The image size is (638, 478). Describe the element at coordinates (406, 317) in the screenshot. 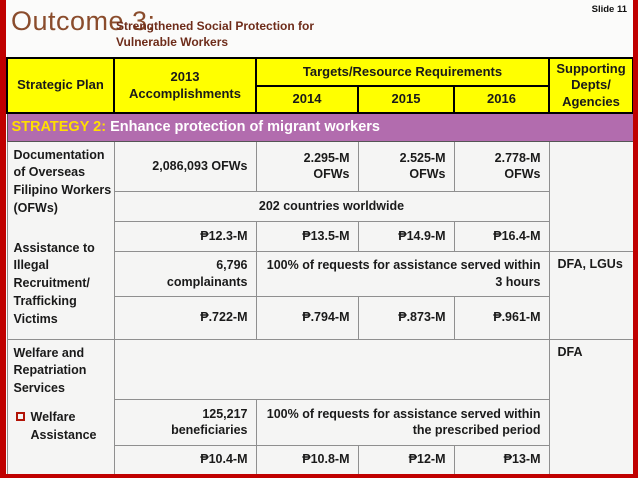

I see `cell-2015-assist-budget: ₱.873-M` at that location.